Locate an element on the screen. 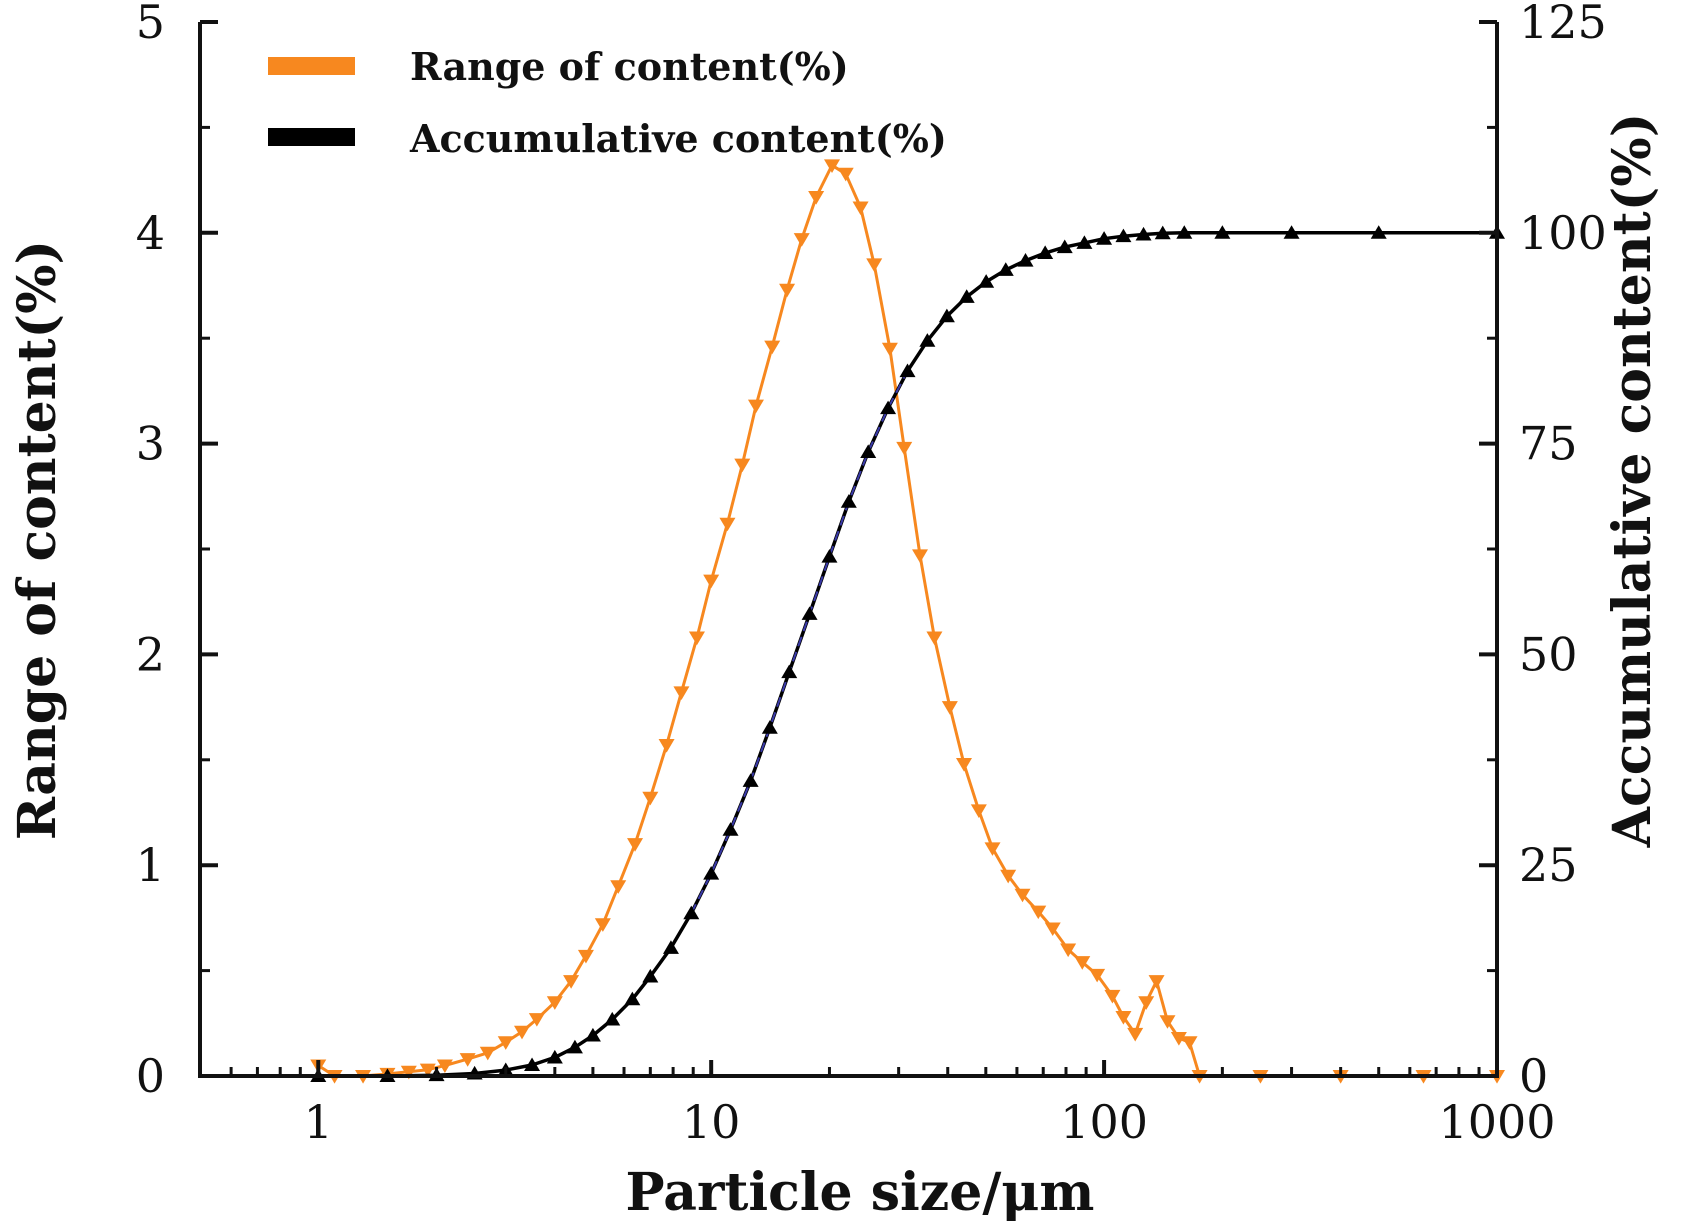 Image resolution: width=1683 pixels, height=1232 pixels. y-left-tick-label: 0 is located at coordinates (150, 1076).